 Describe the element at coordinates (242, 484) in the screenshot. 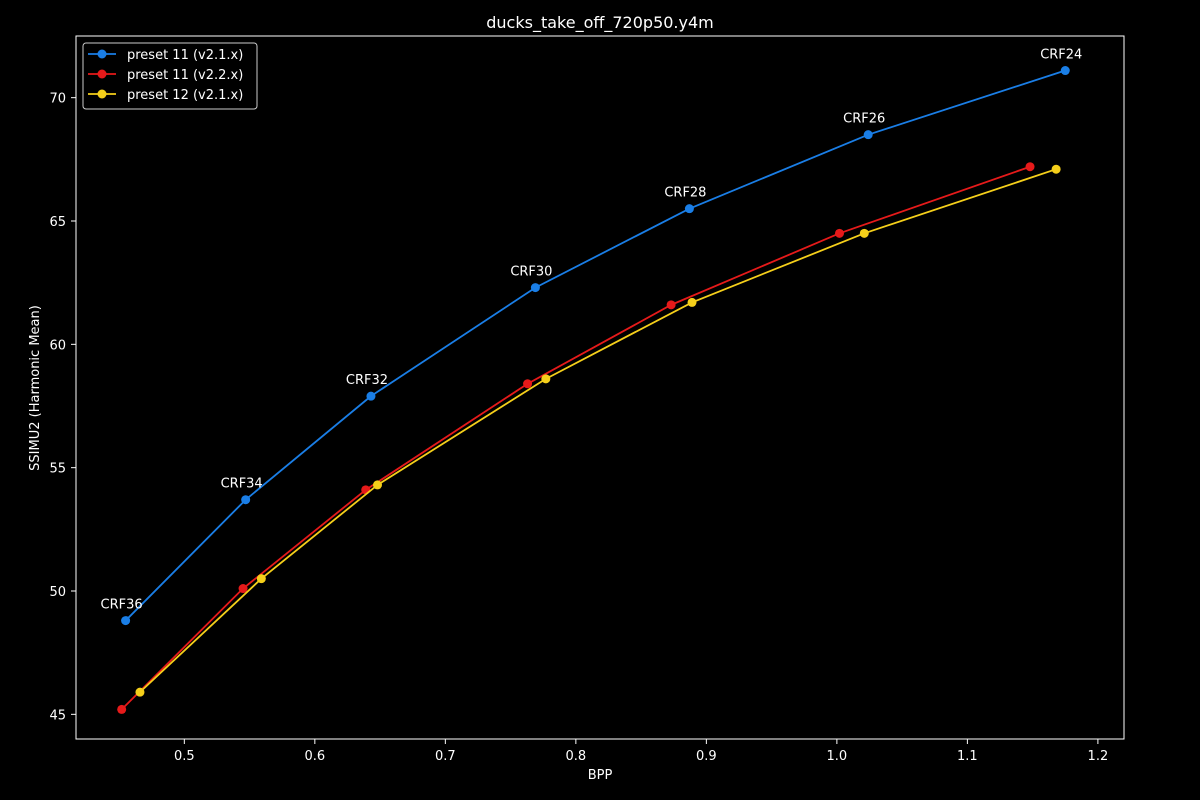

I see `crf-annotation: CRF34` at that location.